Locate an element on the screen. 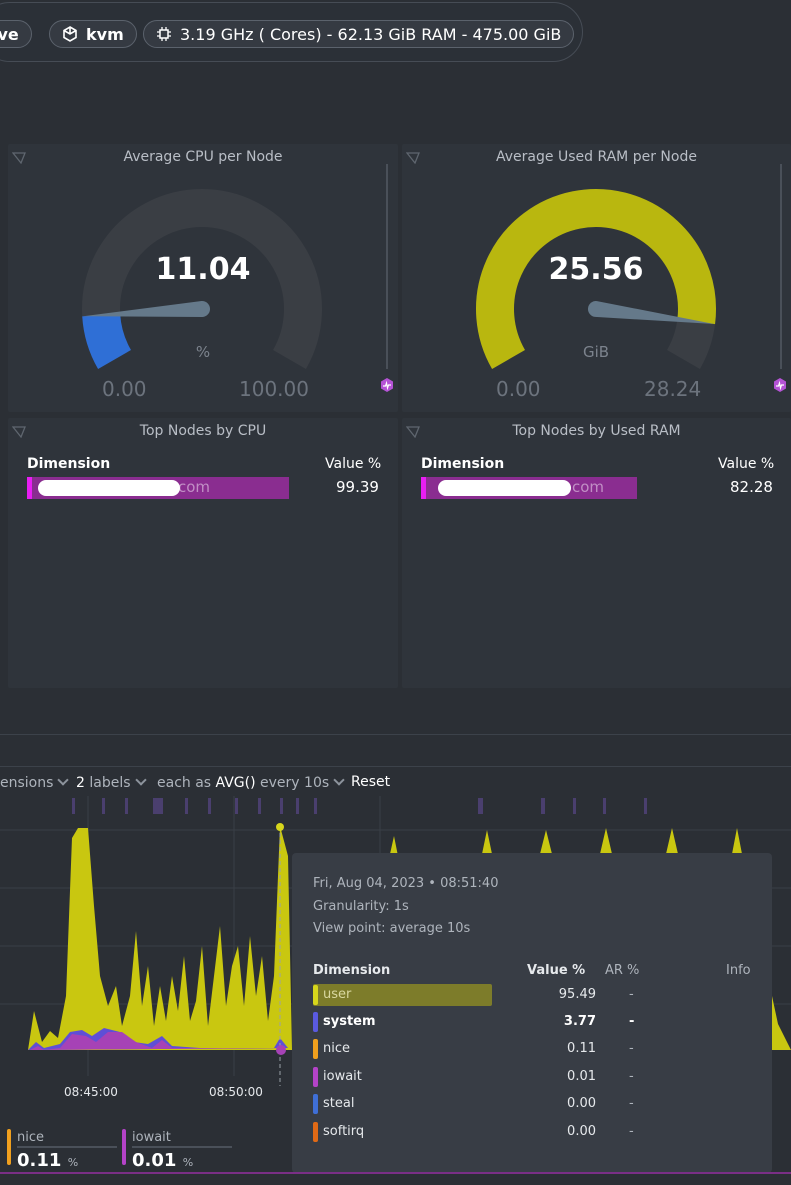  hover-point-user is located at coordinates (280, 827).